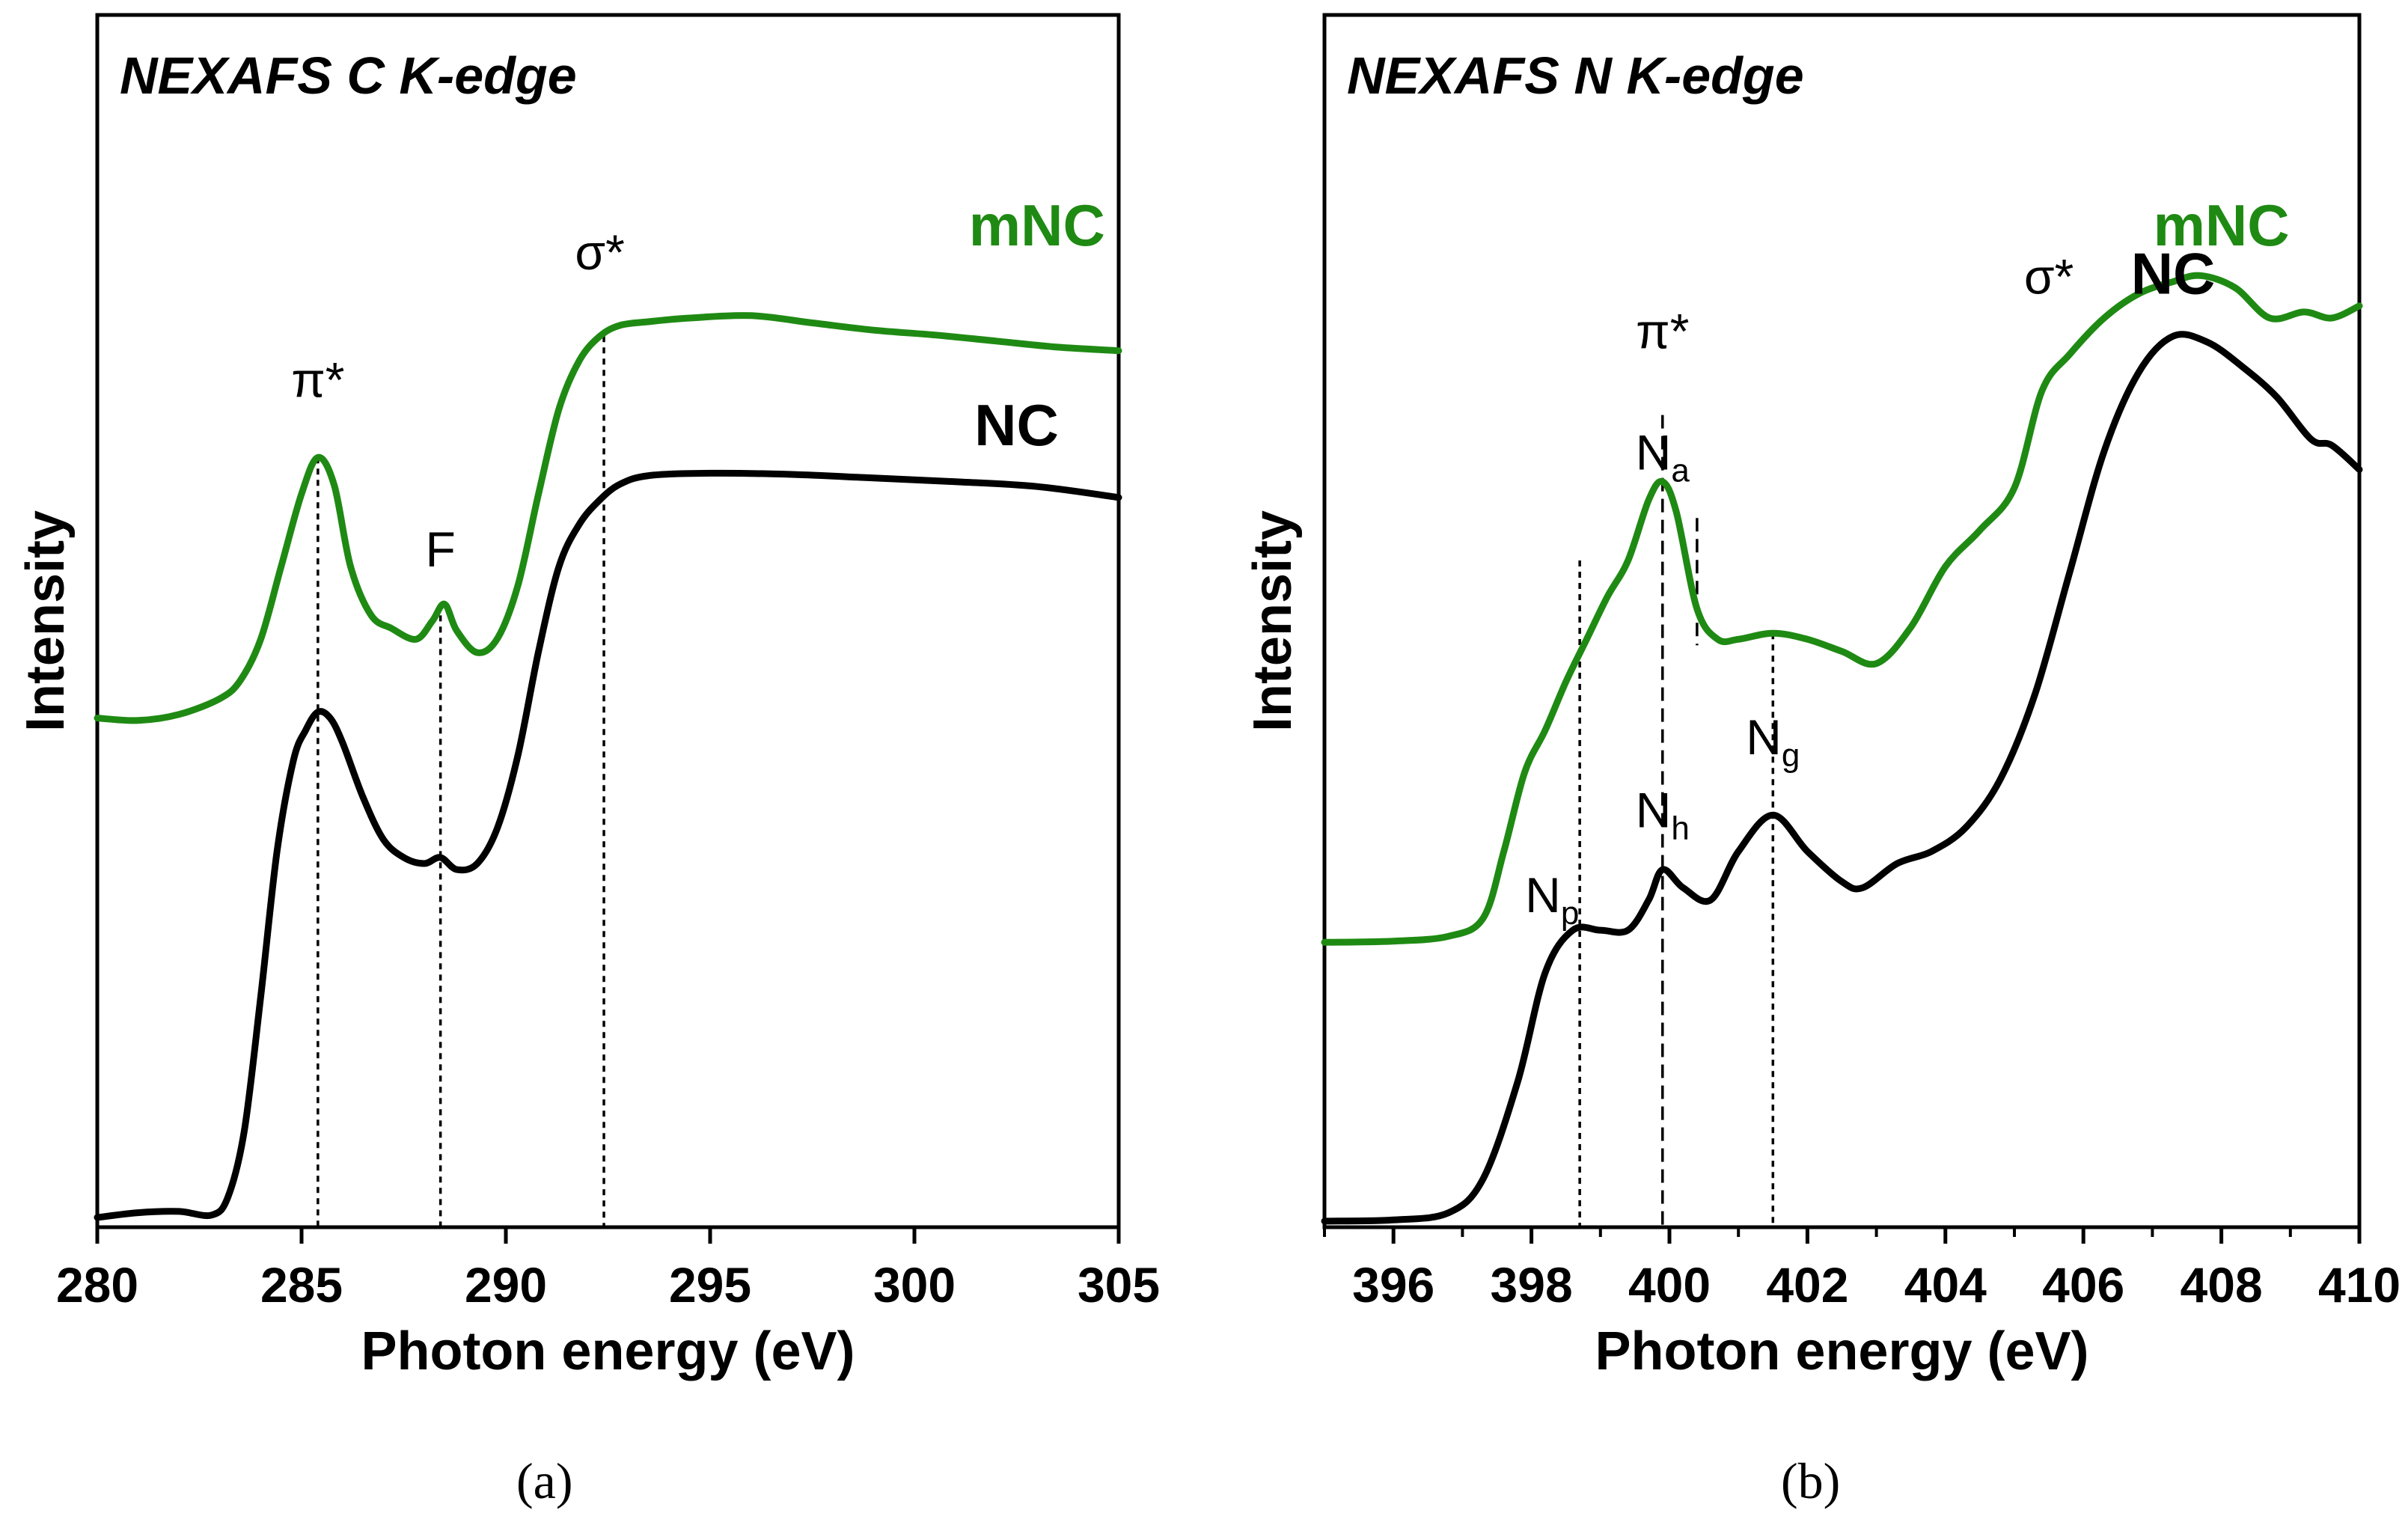  Describe the element at coordinates (440, 549) in the screenshot. I see `annotation-a: F` at that location.